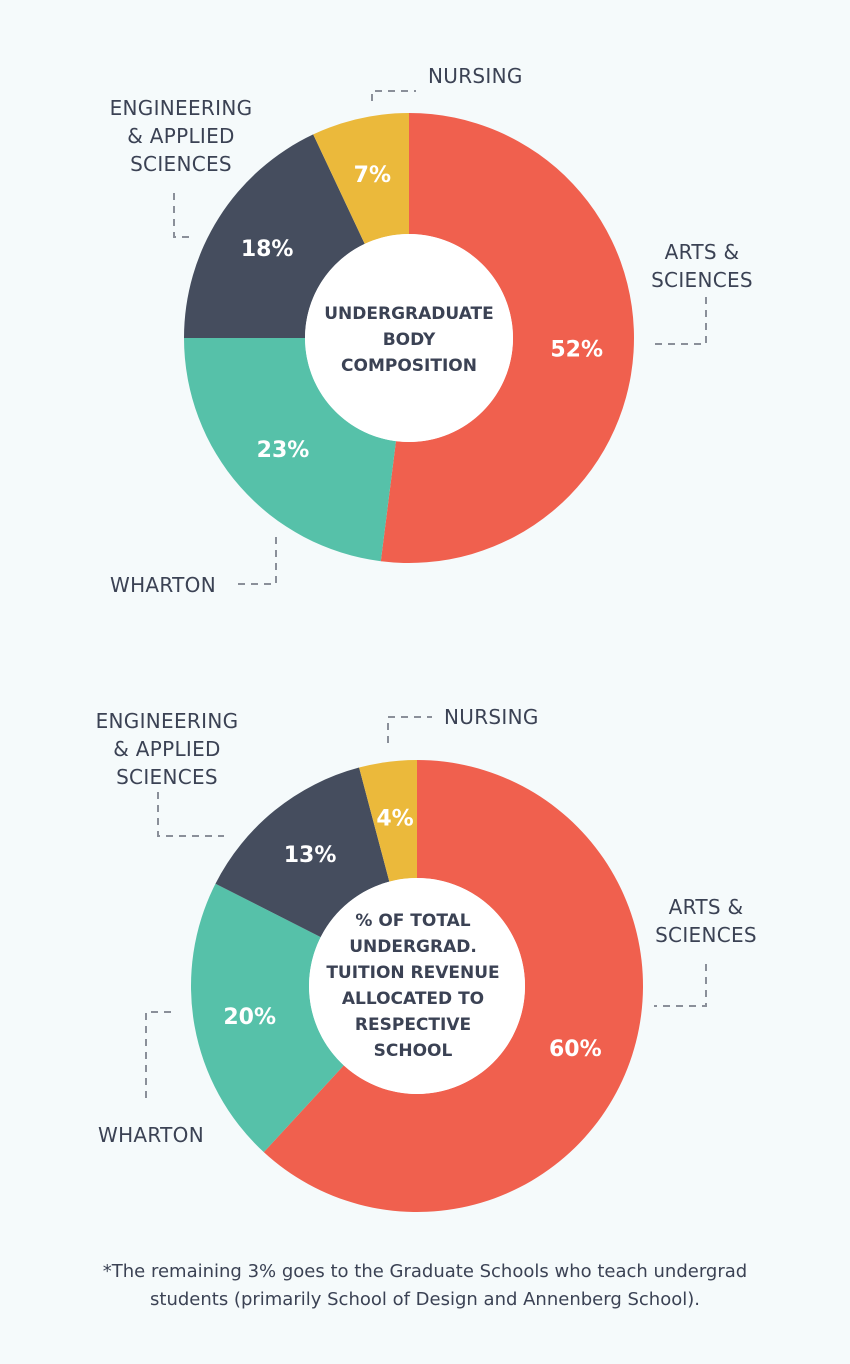 Image resolution: width=850 pixels, height=1364 pixels. I want to click on chart1-connector-engineering, so click(183, 215).